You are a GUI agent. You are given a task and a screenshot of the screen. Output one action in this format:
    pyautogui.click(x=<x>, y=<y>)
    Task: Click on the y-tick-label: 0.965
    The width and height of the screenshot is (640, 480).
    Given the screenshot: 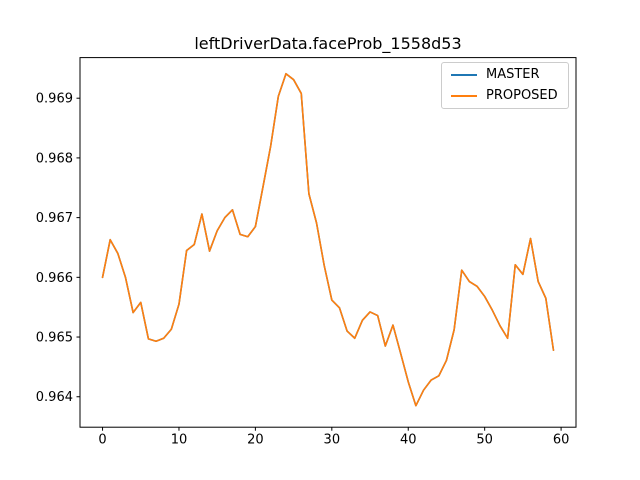 What is the action you would take?
    pyautogui.click(x=54, y=338)
    